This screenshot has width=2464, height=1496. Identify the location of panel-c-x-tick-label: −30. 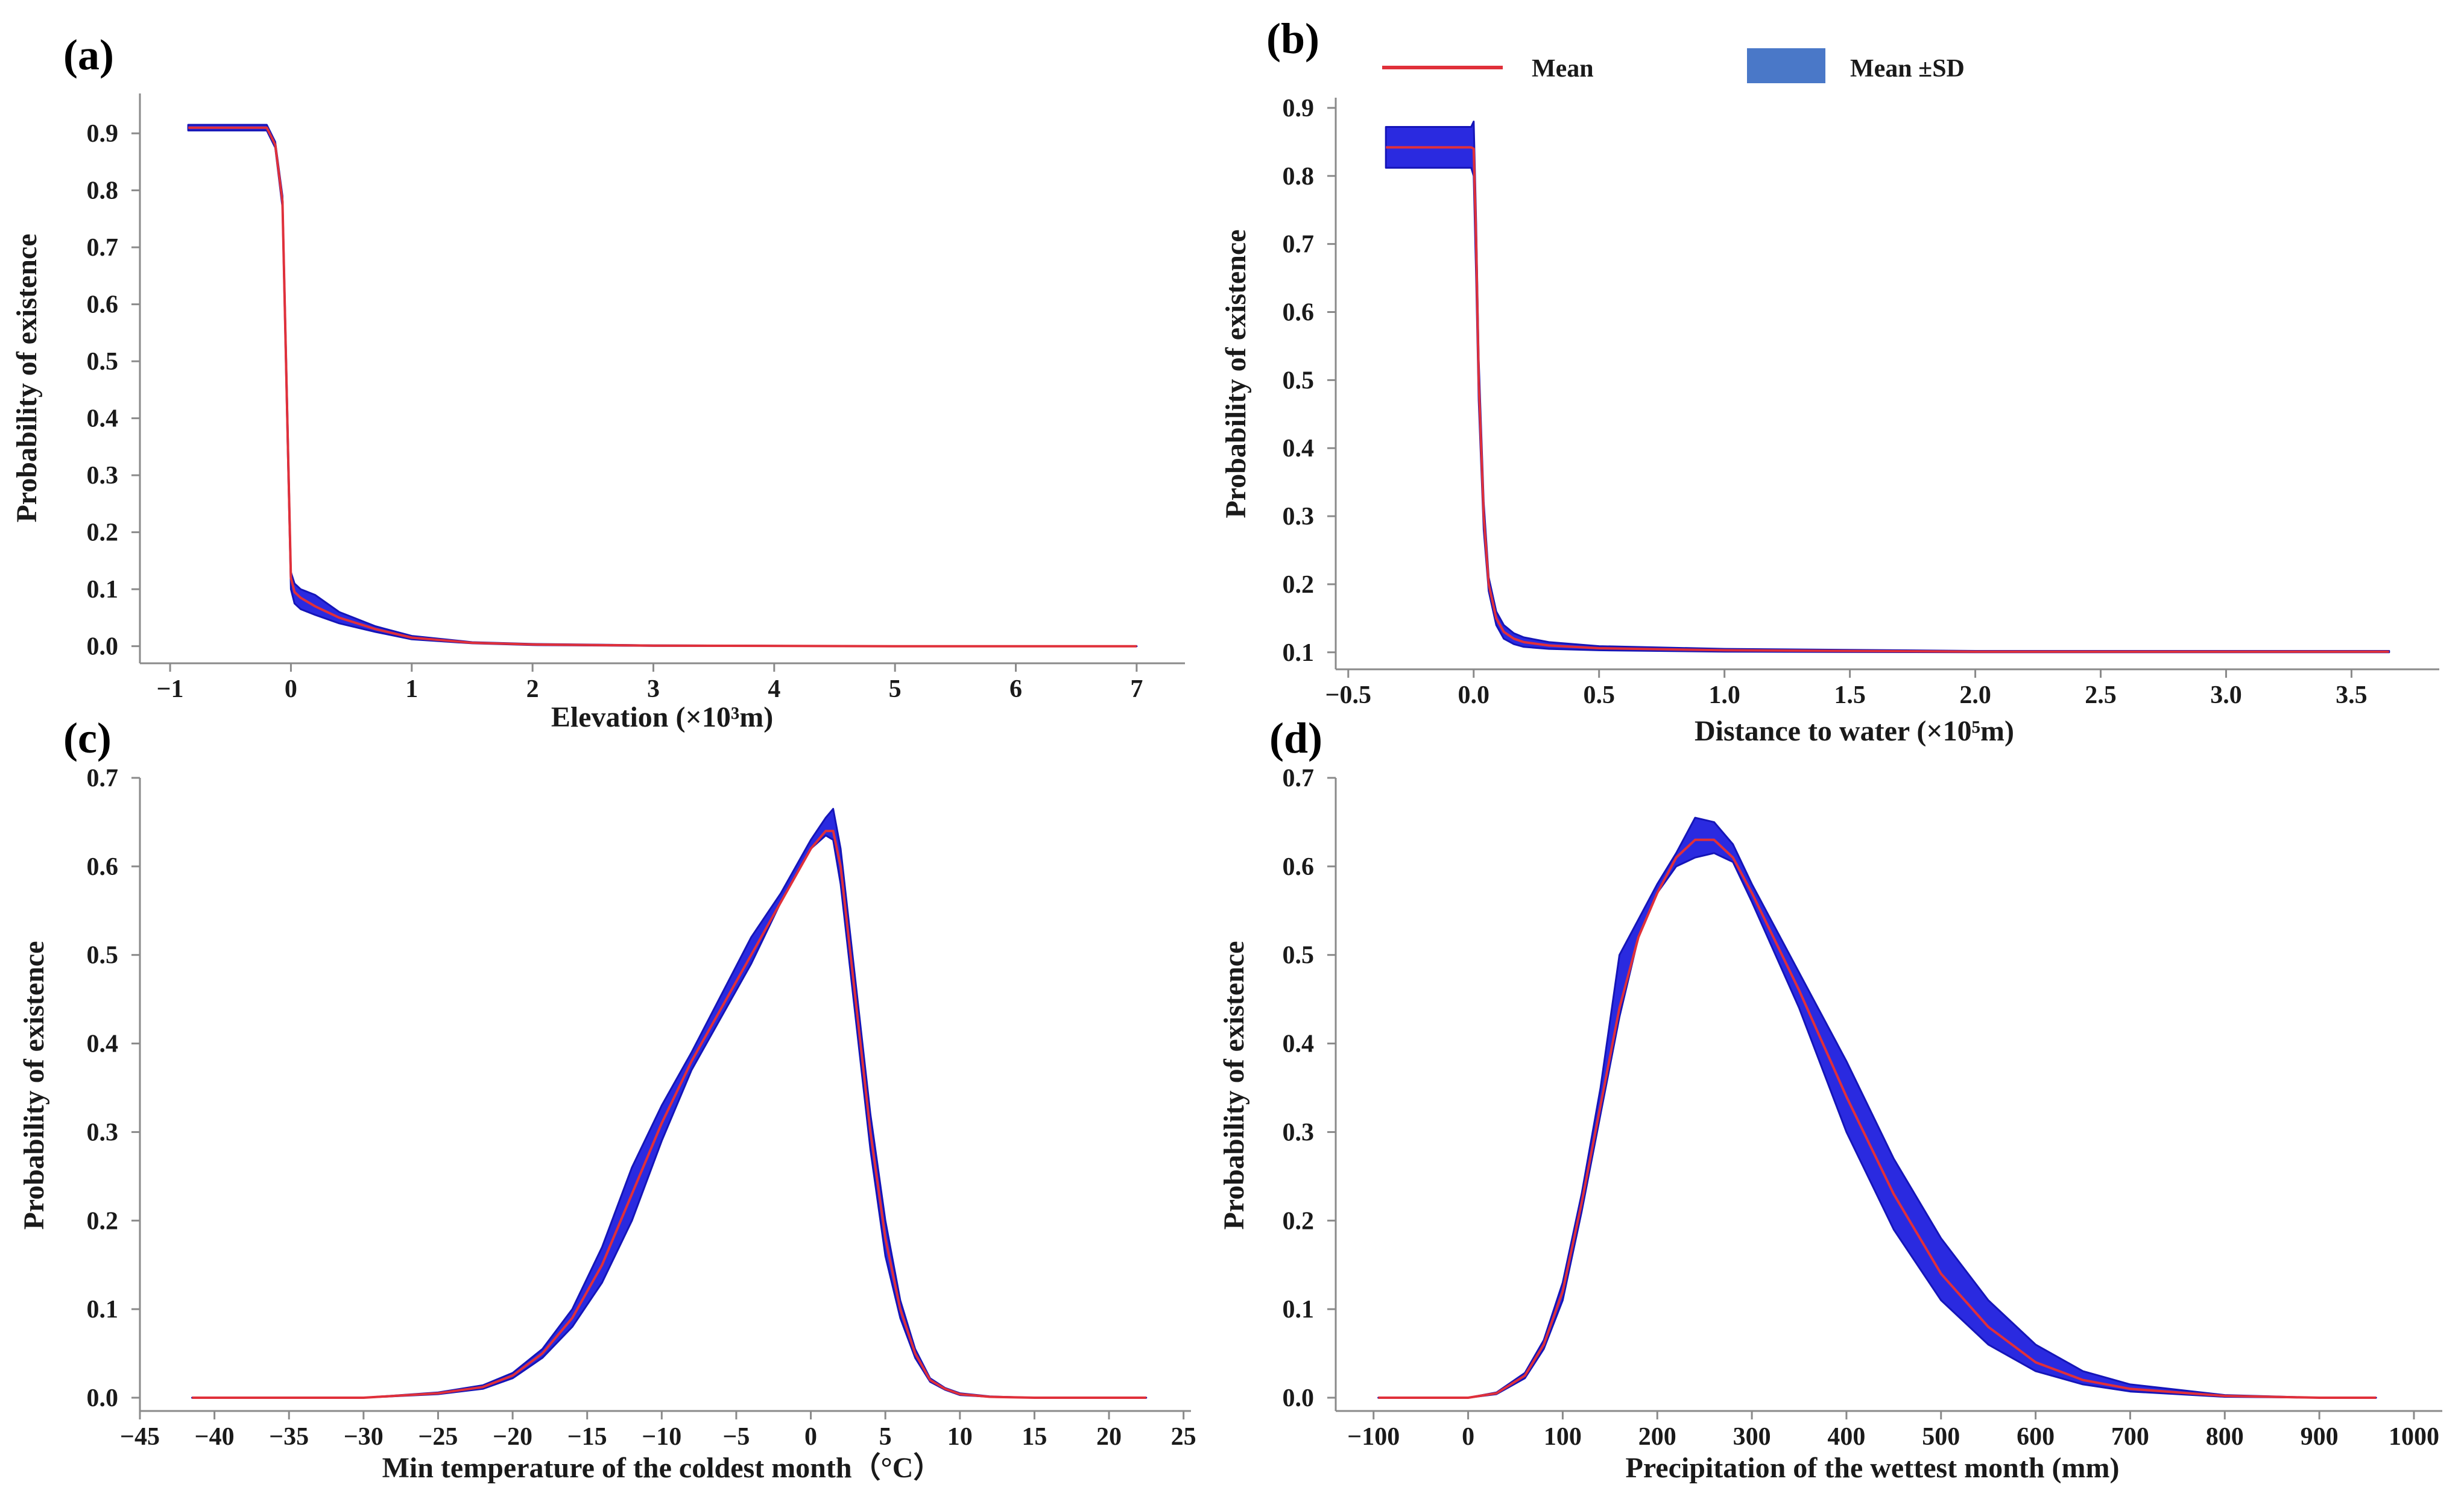
(364, 1437).